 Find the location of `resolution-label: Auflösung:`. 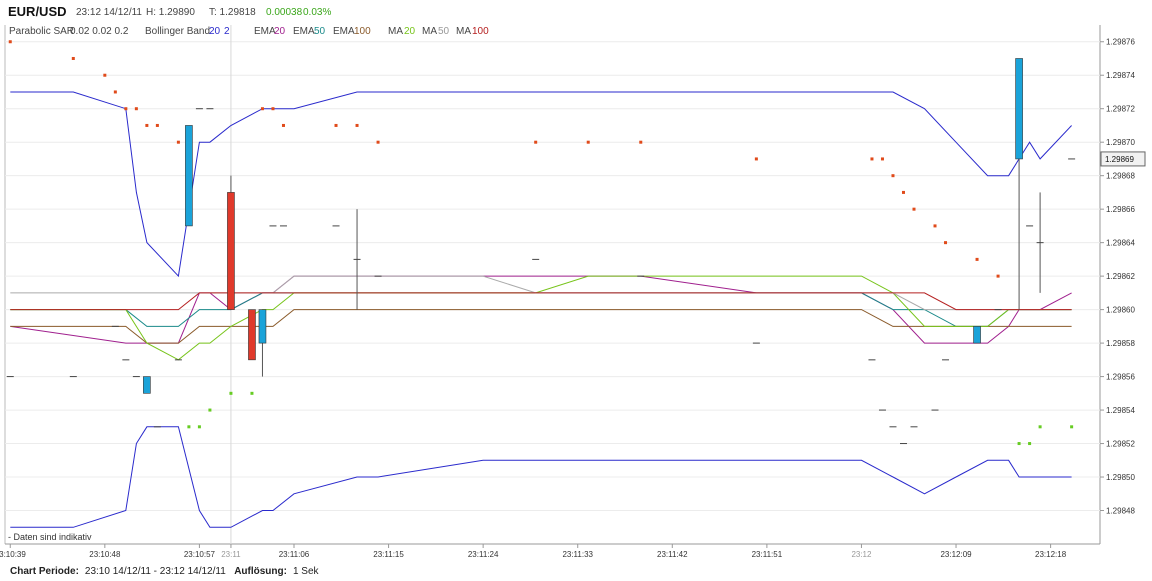

resolution-label: Auflösung: is located at coordinates (260, 571).